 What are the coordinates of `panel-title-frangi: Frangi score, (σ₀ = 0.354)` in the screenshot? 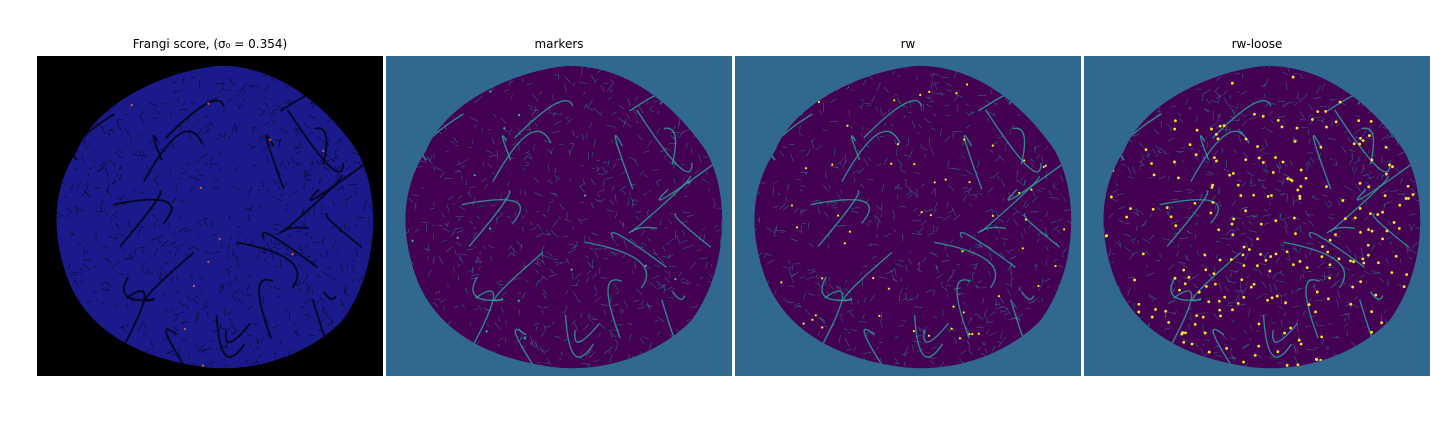 It's located at (210, 44).